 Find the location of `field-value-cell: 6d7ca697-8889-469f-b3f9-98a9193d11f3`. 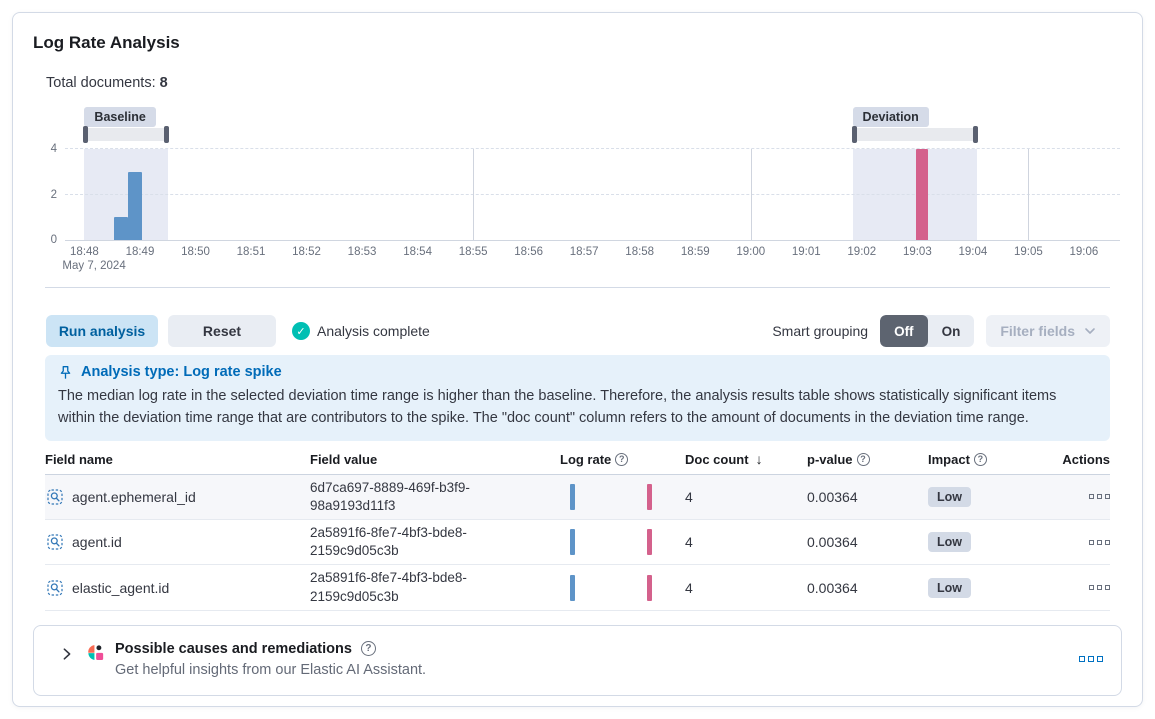

field-value-cell: 6d7ca697-8889-469f-b3f9-98a9193d11f3 is located at coordinates (390, 496).